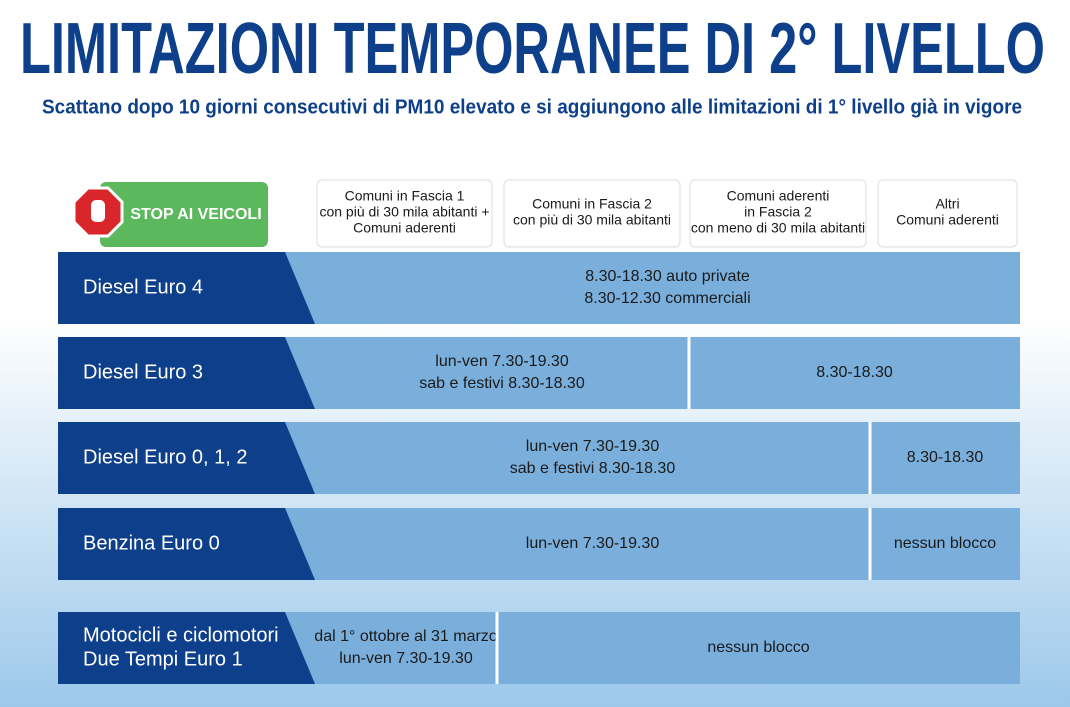  Describe the element at coordinates (592, 204) in the screenshot. I see `column-header: Comuni in Fascia 2` at that location.